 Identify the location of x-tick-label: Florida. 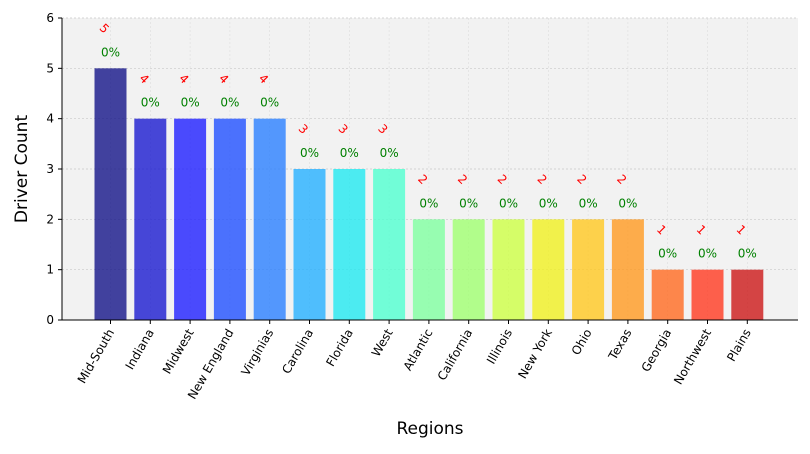
(339, 348).